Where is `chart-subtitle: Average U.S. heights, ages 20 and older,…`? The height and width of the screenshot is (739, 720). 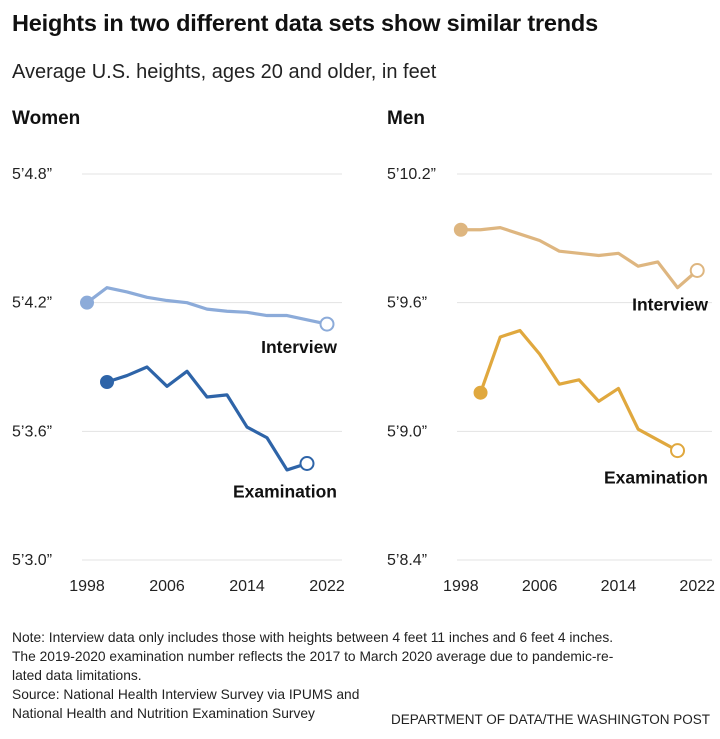
chart-subtitle: Average U.S. heights, ages 20 and older,… is located at coordinates (224, 72).